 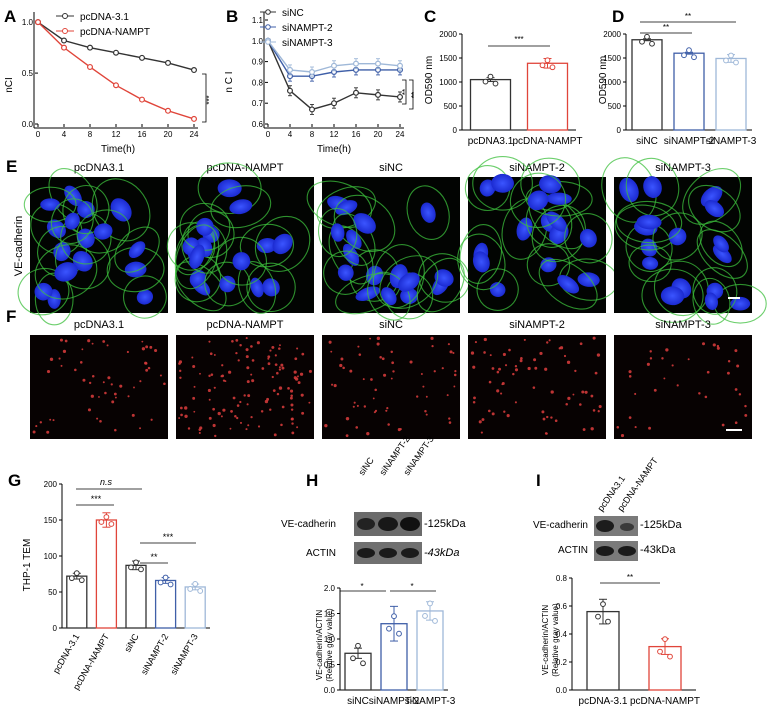 I want to click on panel-letter-f: F, so click(x=11, y=316).